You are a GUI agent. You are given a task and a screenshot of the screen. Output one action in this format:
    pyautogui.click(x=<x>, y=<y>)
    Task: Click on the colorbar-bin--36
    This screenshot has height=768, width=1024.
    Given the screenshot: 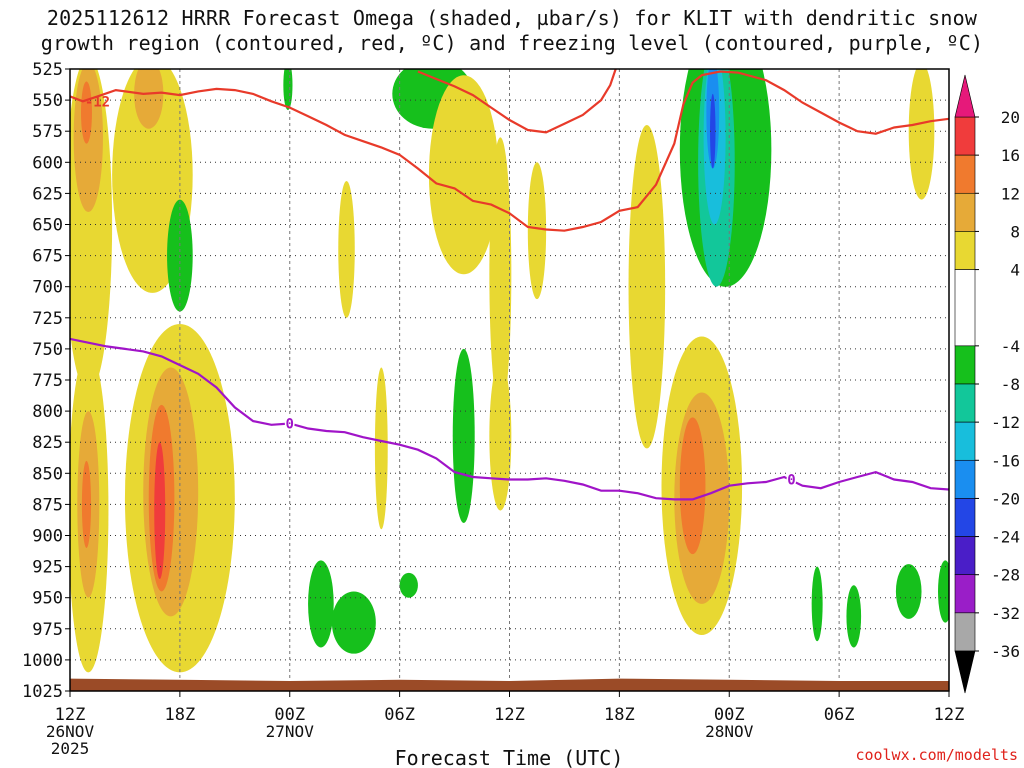 What is the action you would take?
    pyautogui.click(x=965, y=632)
    